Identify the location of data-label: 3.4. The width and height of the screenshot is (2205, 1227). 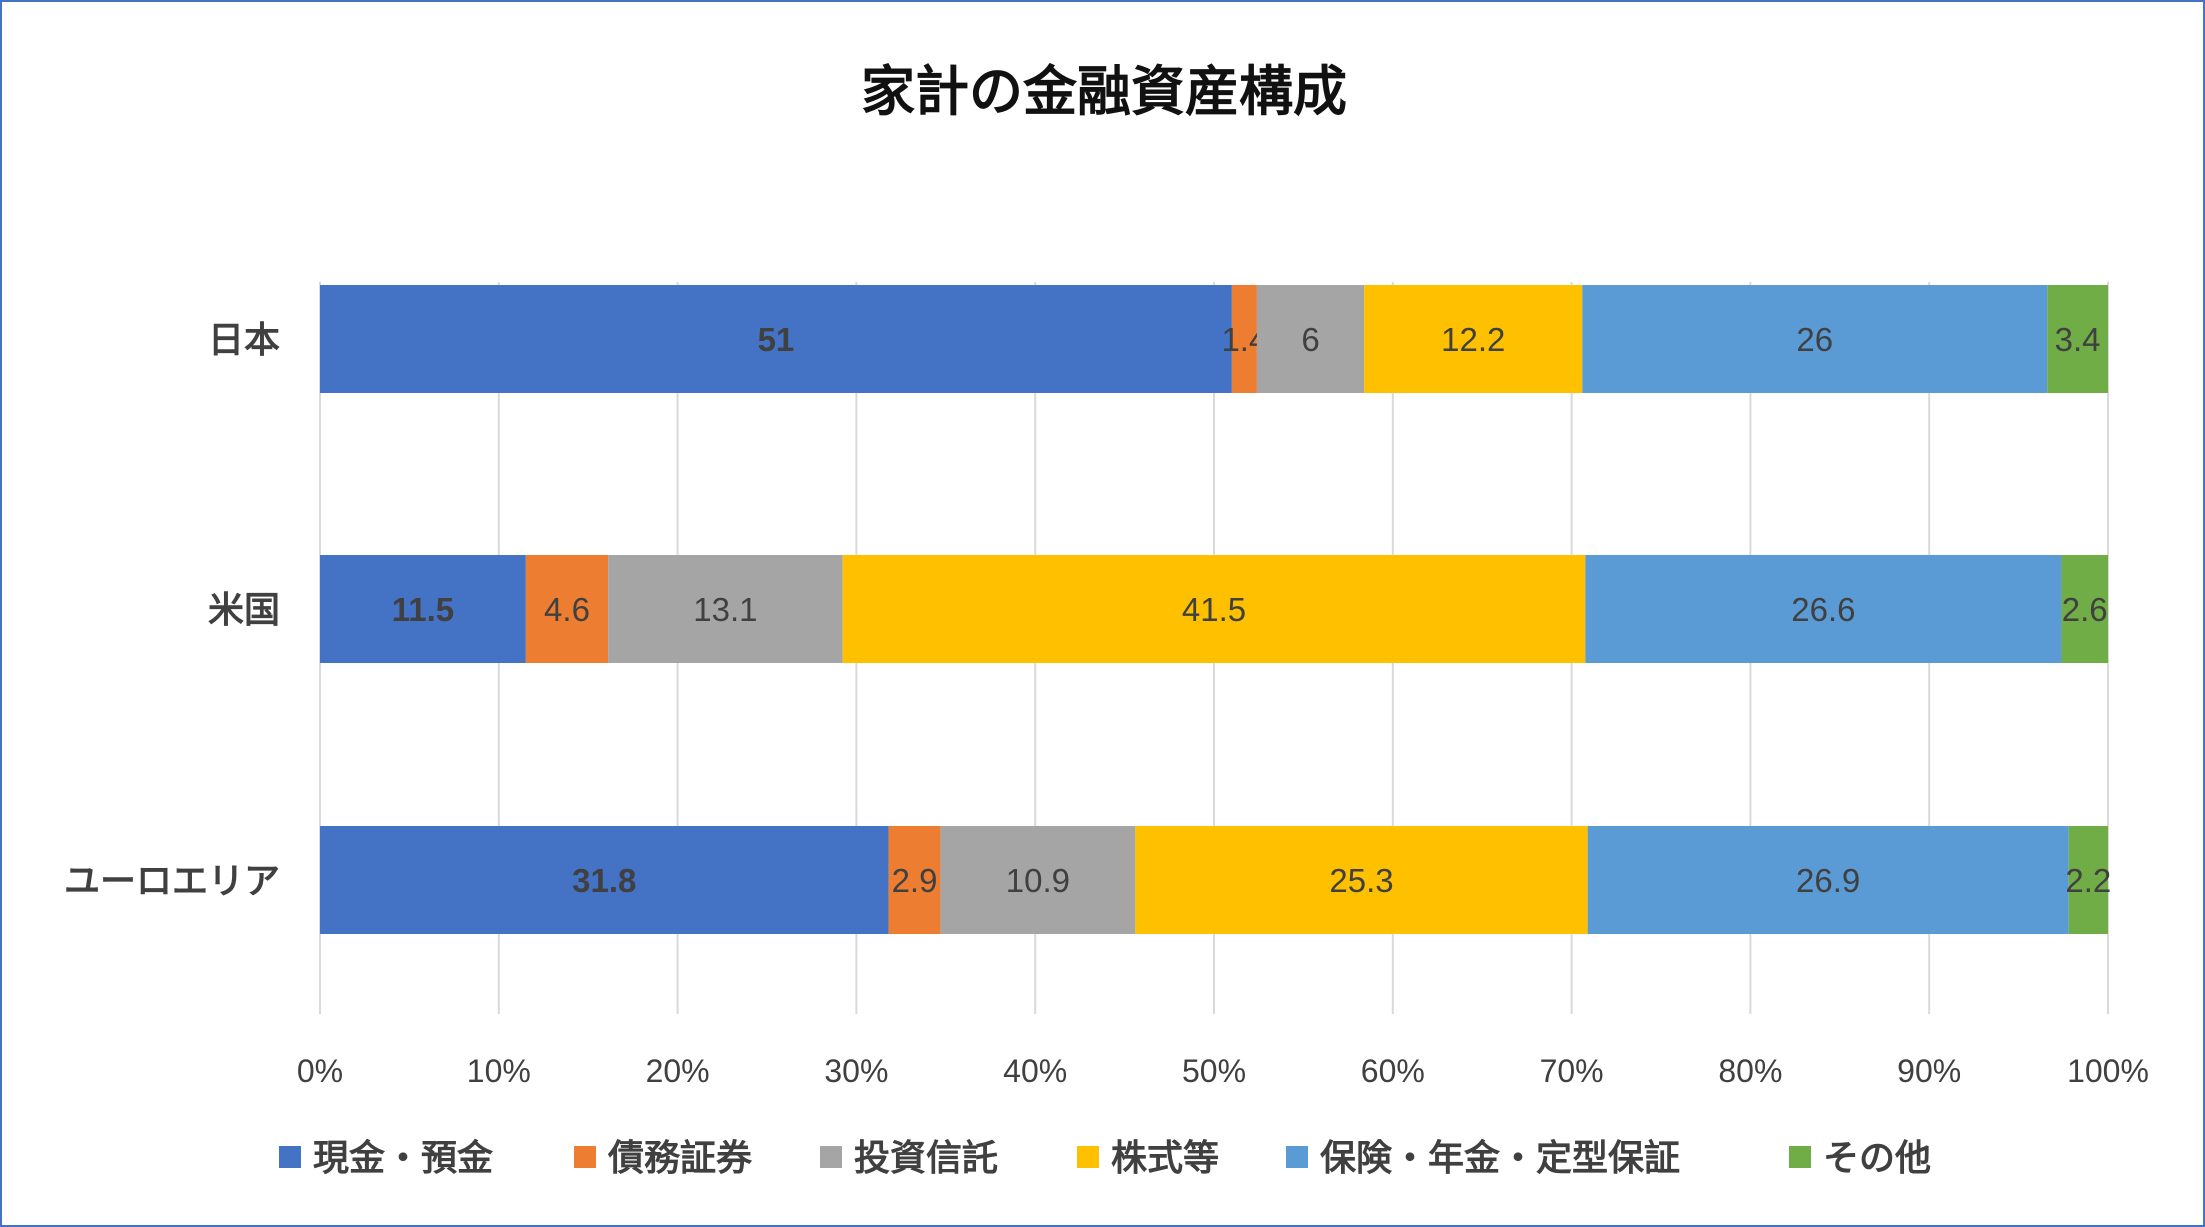
(2078, 339).